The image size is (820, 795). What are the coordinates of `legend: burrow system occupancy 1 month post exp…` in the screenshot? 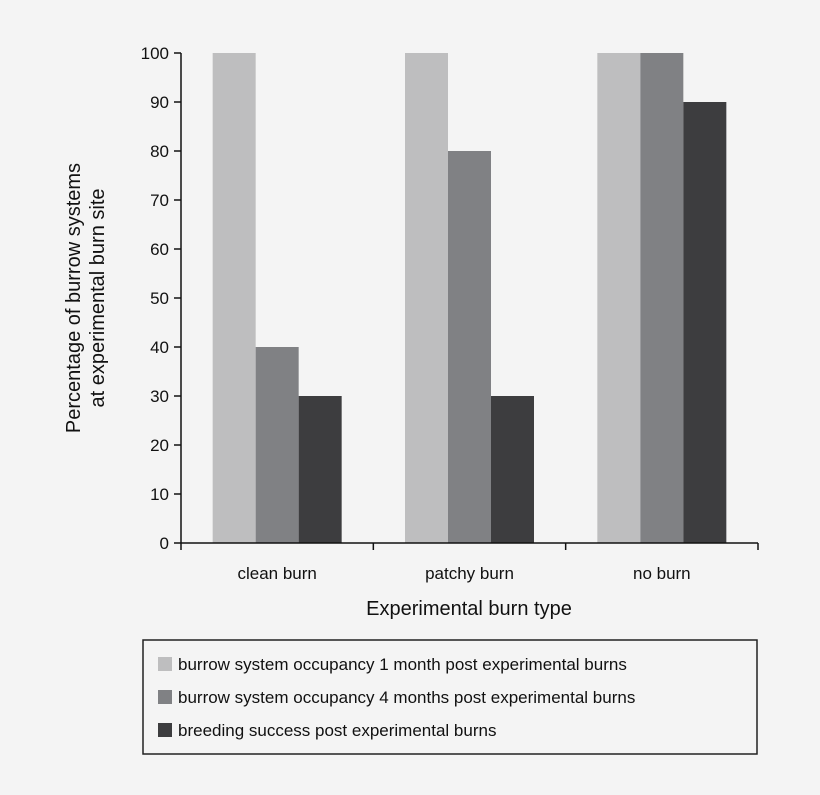 It's located at (450, 697).